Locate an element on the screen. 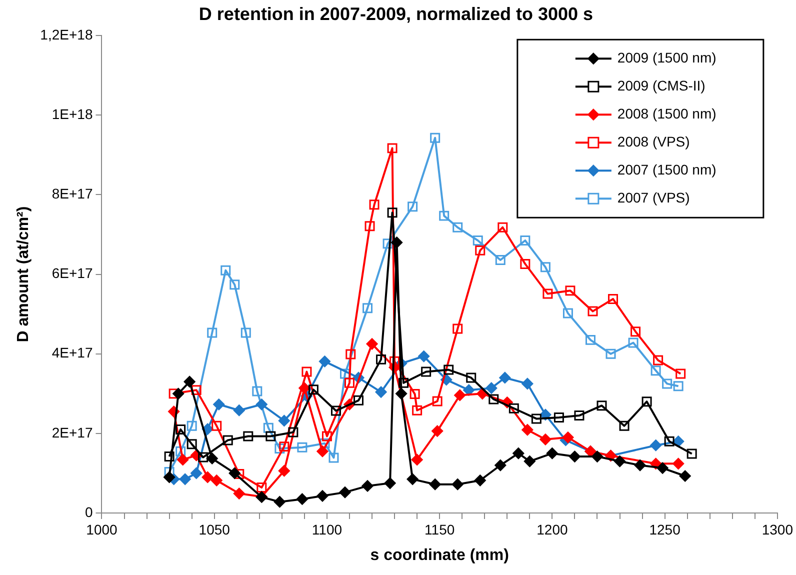 This screenshot has height=575, width=796. legend-label: 2008 (VPS) is located at coordinates (653, 141).